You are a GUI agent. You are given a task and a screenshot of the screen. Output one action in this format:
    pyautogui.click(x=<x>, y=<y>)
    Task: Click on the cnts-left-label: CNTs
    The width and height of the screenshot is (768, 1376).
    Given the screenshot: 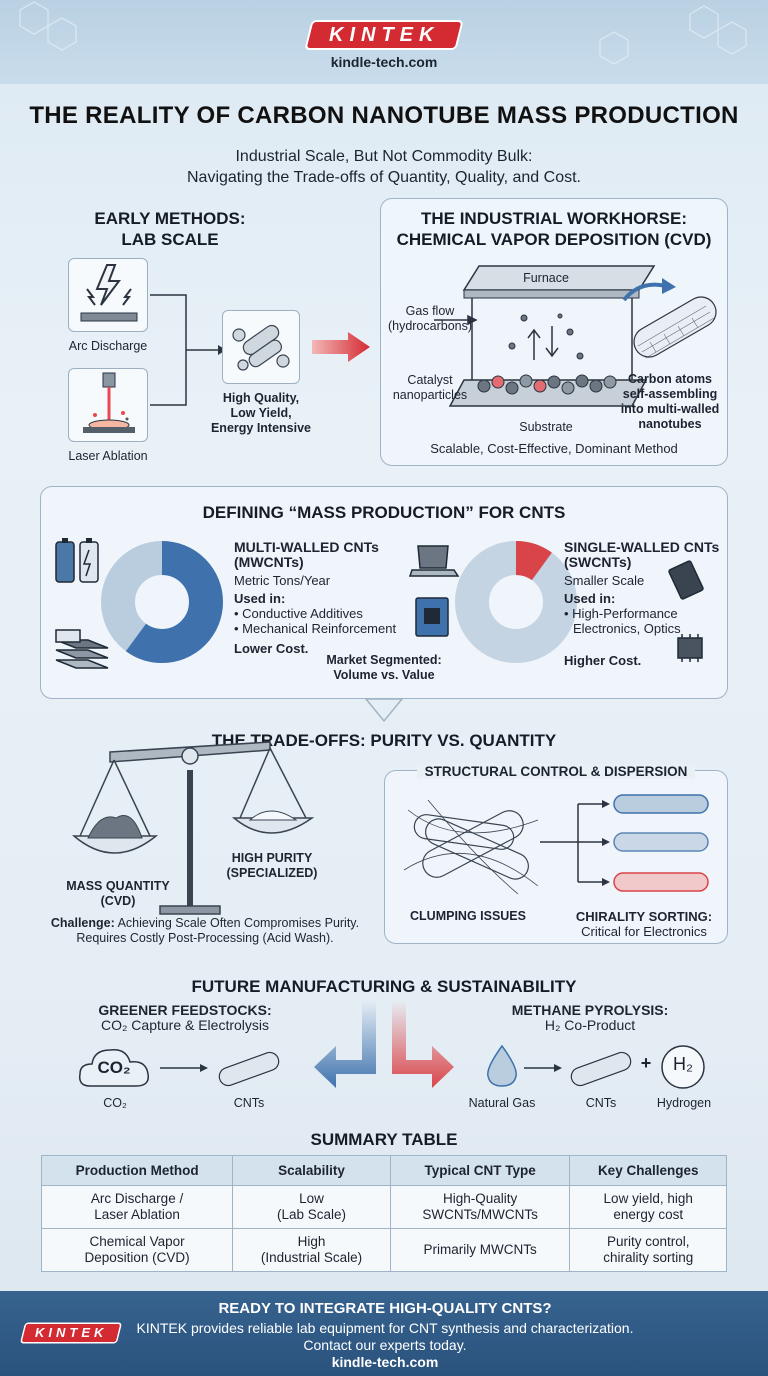 What is the action you would take?
    pyautogui.click(x=249, y=1103)
    